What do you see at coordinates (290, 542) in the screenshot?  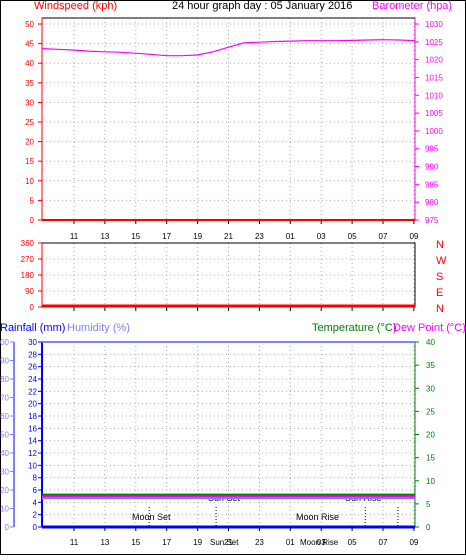 I see `p3-xtick-label: 01` at bounding box center [290, 542].